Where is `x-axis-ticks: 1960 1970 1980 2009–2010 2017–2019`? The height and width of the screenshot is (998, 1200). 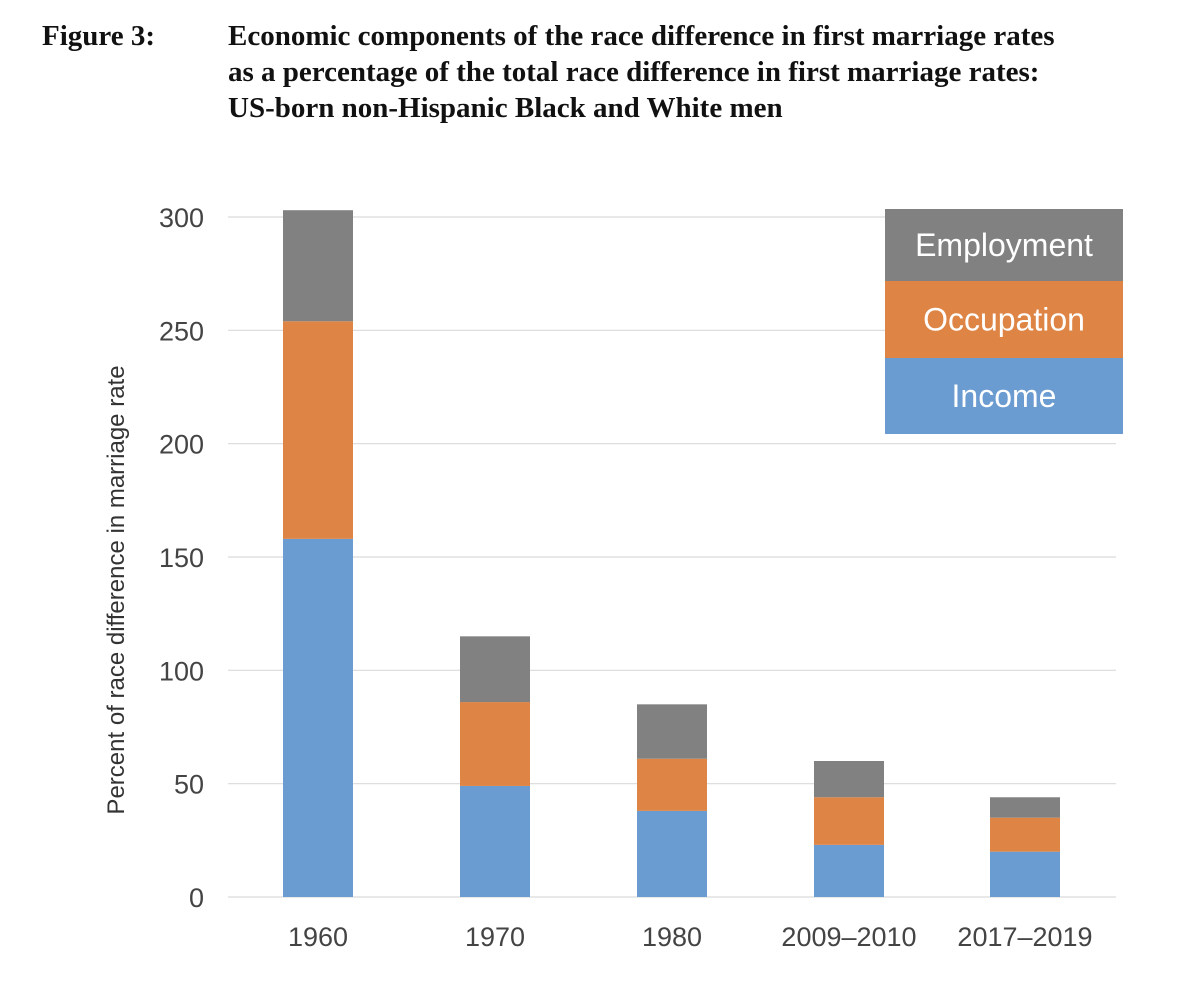
x-axis-ticks: 1960 1970 1980 2009–2010 2017–2019 is located at coordinates (690, 937).